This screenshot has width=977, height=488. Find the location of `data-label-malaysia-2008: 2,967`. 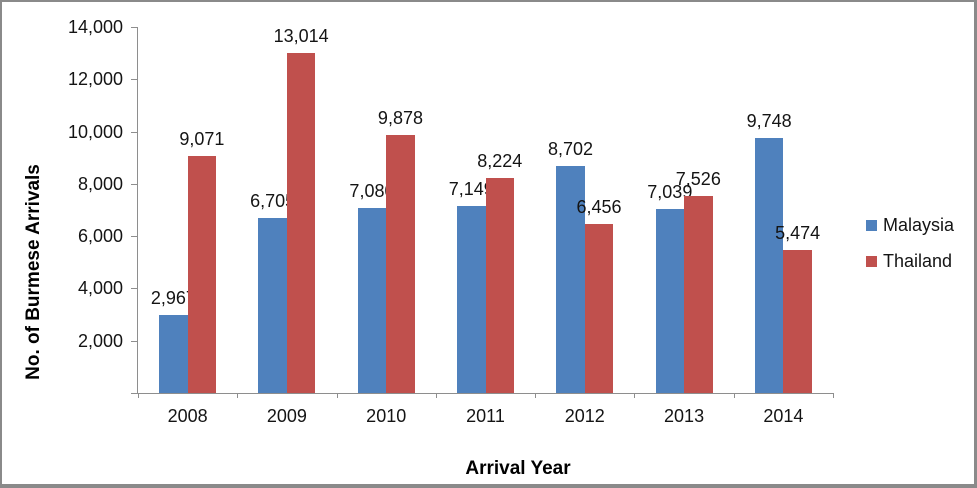

data-label-malaysia-2008: 2,967 is located at coordinates (173, 298).